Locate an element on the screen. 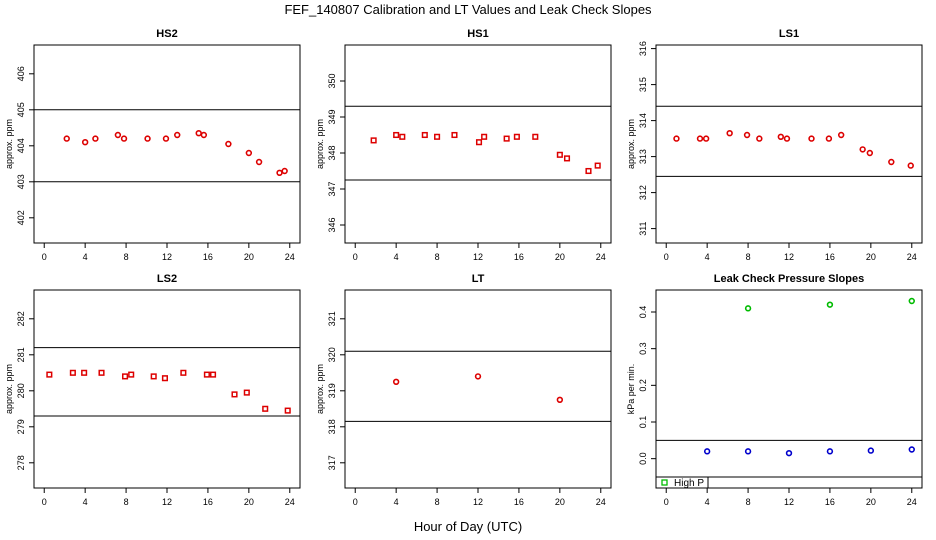  y-tick-label: 319 is located at coordinates (332, 390).